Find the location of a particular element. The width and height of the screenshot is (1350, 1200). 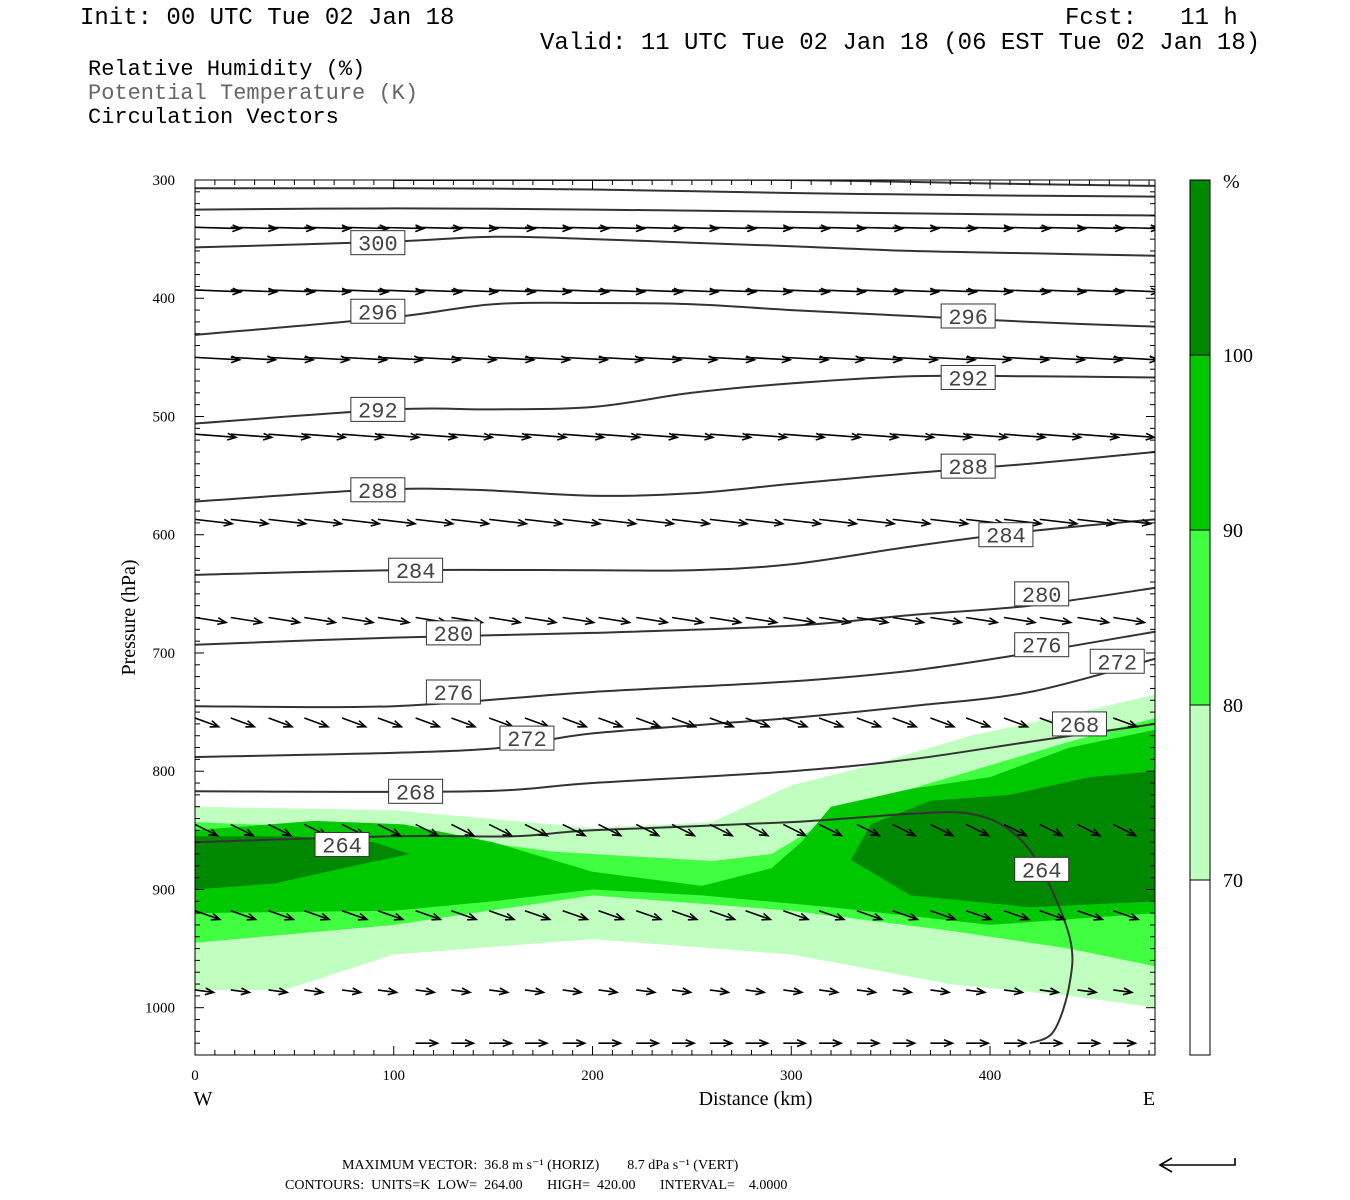

vector-8-2-shaft is located at coordinates (281, 915).